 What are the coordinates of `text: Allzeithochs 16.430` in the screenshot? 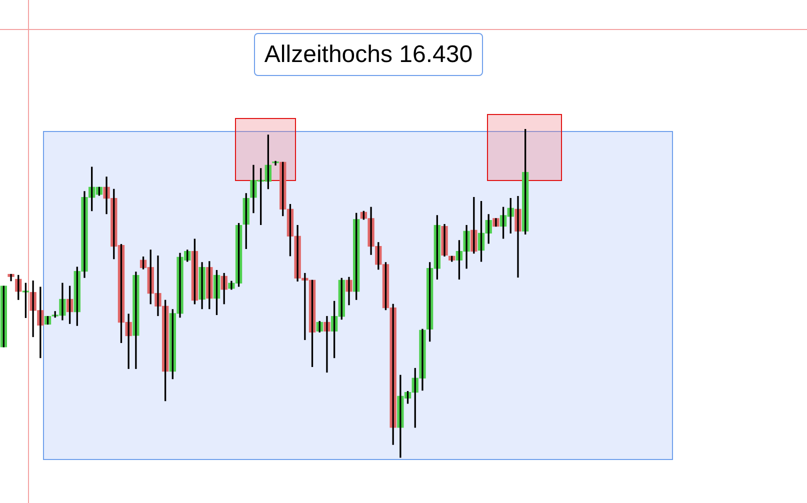 It's located at (368, 54).